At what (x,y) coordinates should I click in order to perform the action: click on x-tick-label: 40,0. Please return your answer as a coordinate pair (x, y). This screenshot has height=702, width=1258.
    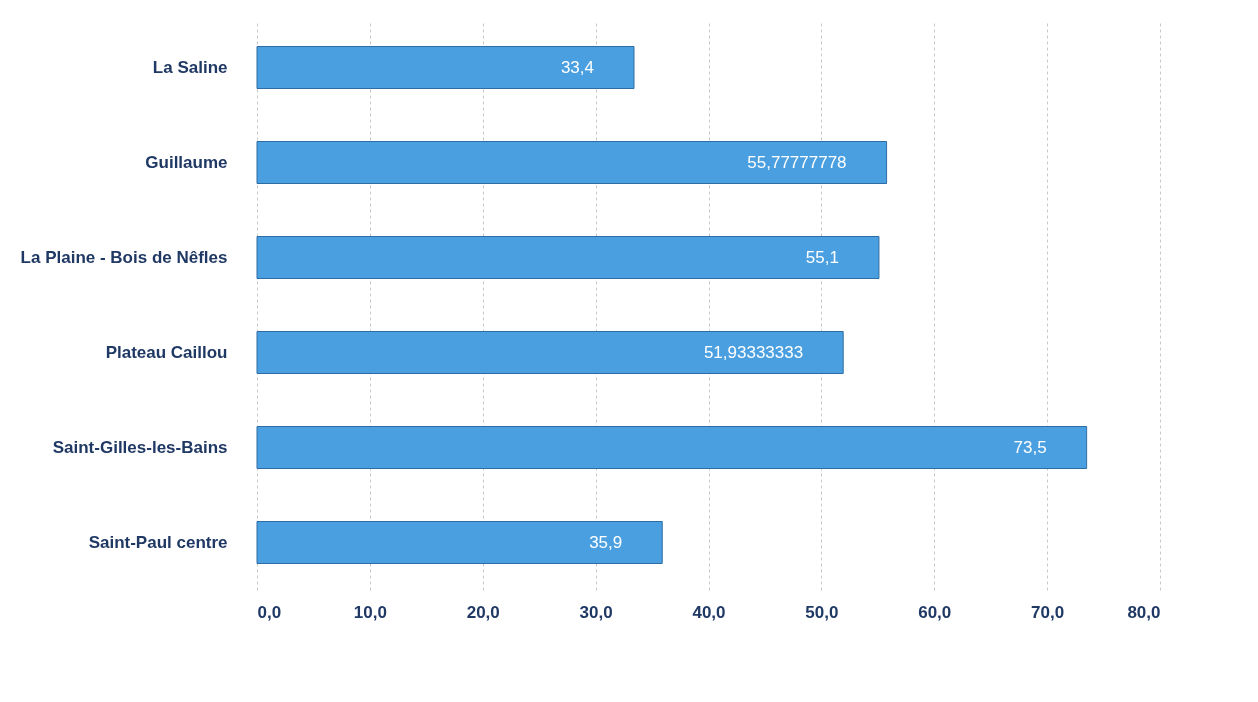
    Looking at the image, I should click on (709, 612).